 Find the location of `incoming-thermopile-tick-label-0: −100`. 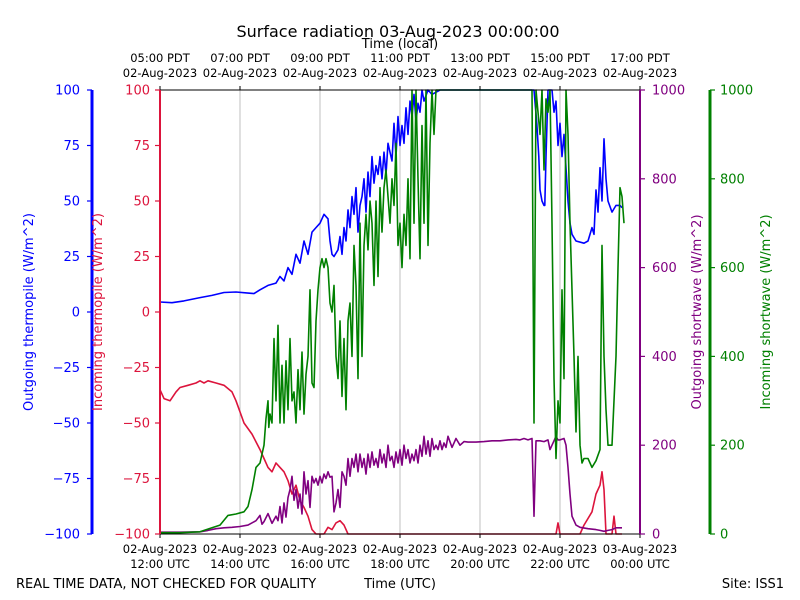

incoming-thermopile-tick-label-0: −100 is located at coordinates (132, 535).